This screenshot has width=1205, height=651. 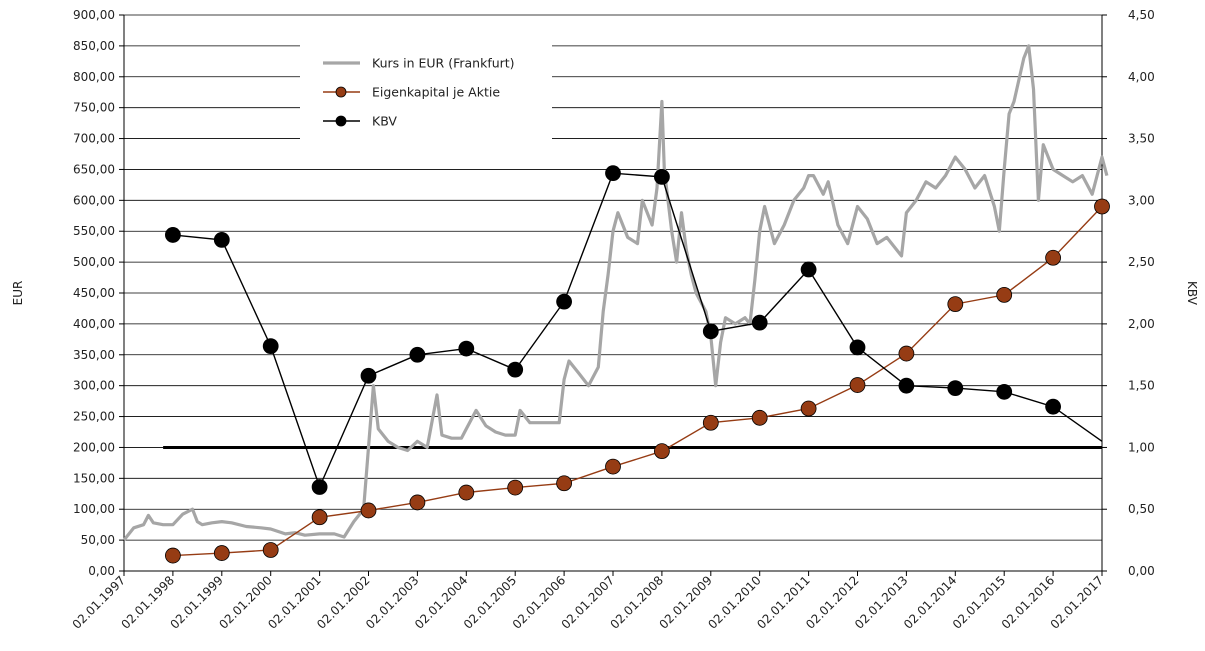 I want to click on y-right-tick-label: 0,50, so click(x=1141, y=509).